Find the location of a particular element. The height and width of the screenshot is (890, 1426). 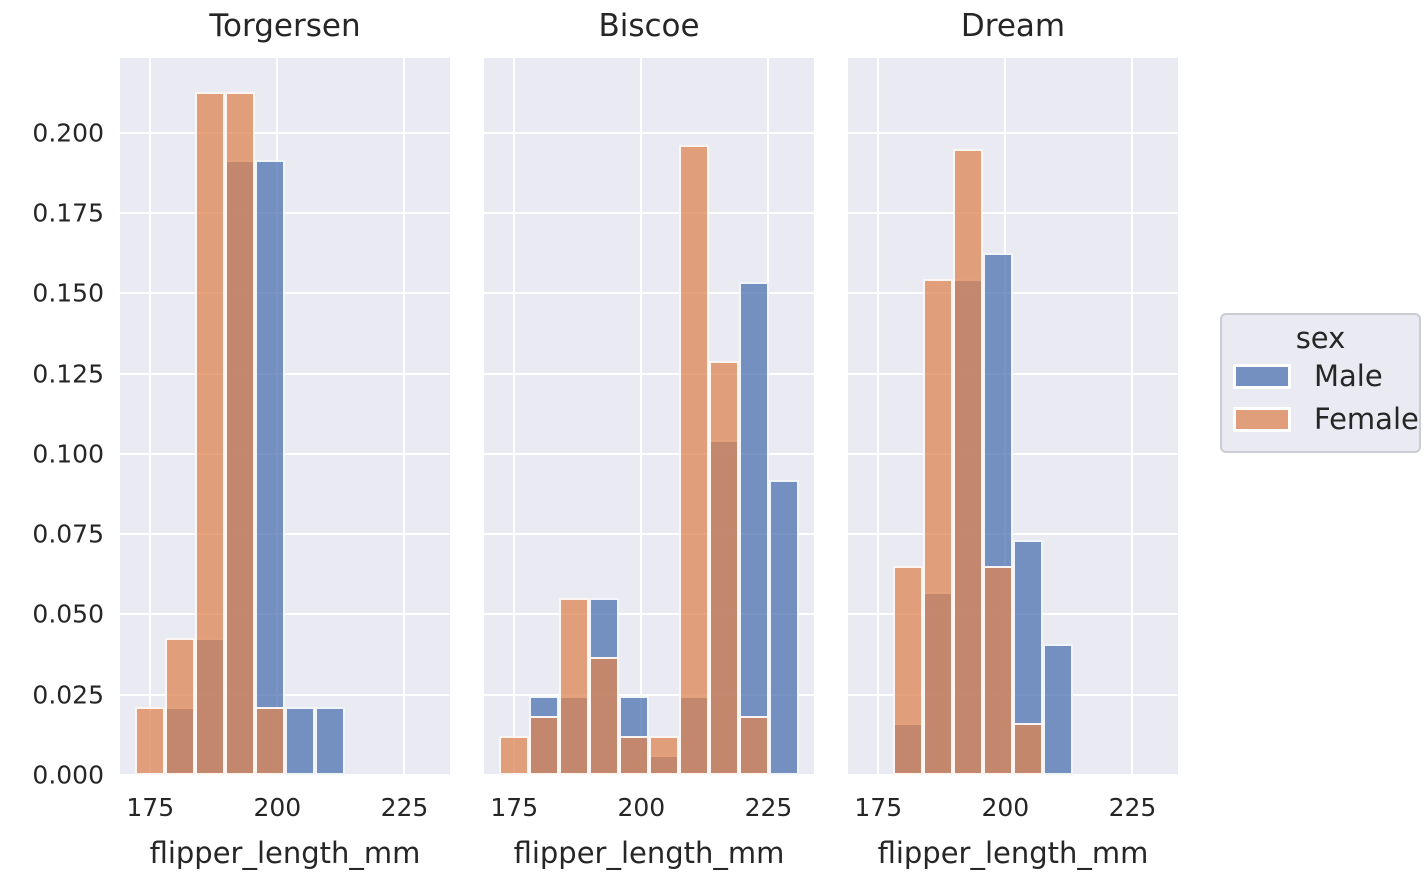

bar-torgersen-male-bin6 is located at coordinates (300, 740).